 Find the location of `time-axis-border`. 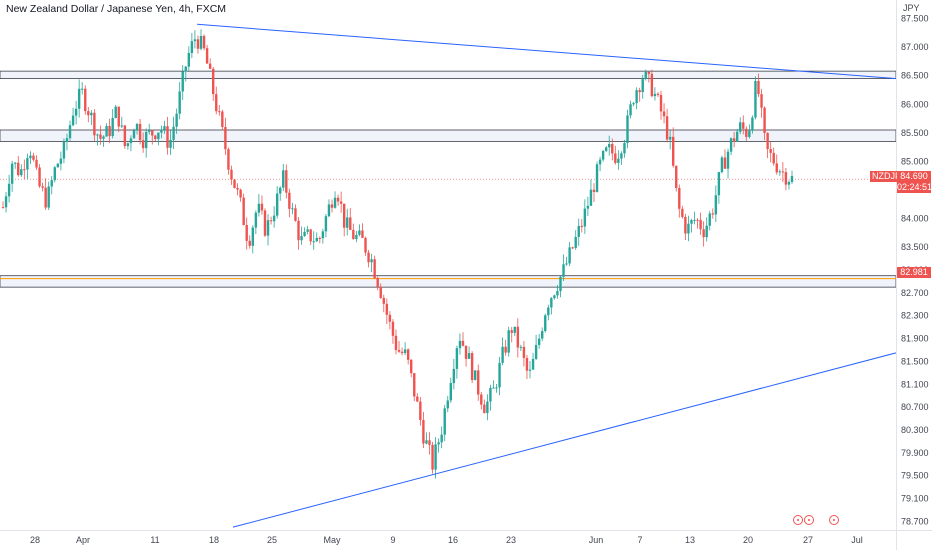

time-axis-border is located at coordinates (466, 530).